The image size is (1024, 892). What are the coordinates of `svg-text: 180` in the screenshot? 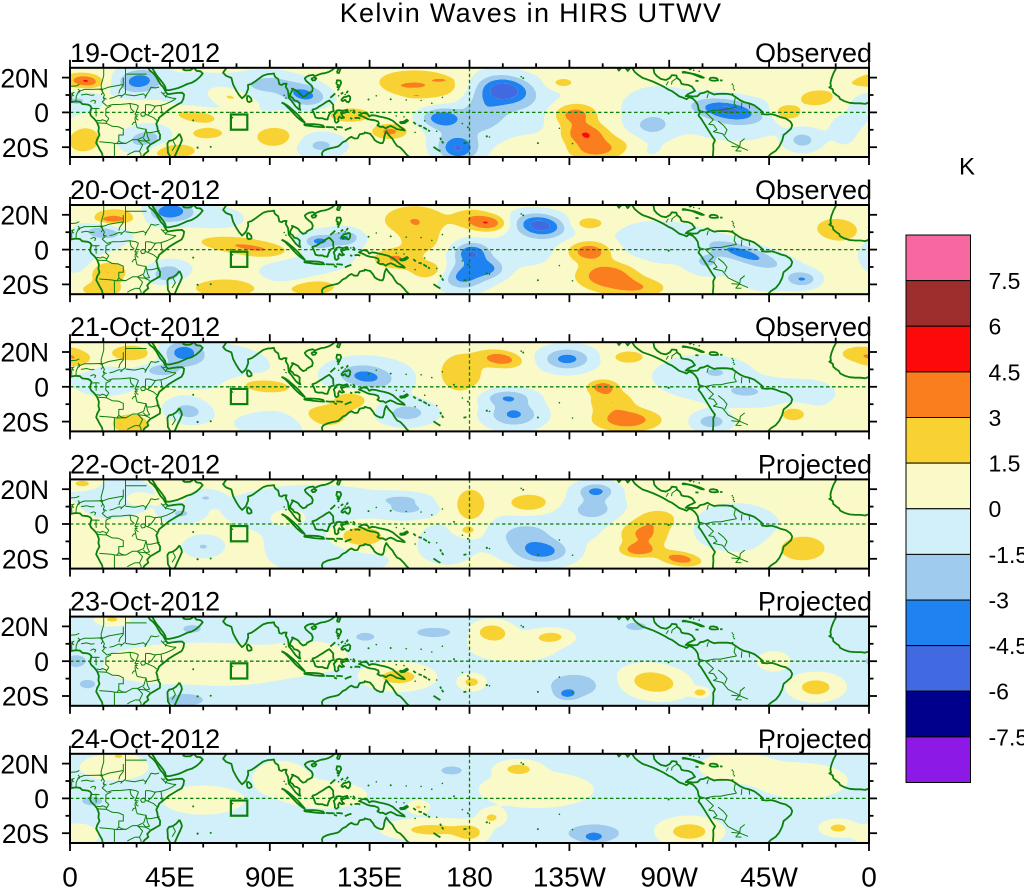 It's located at (469, 875).